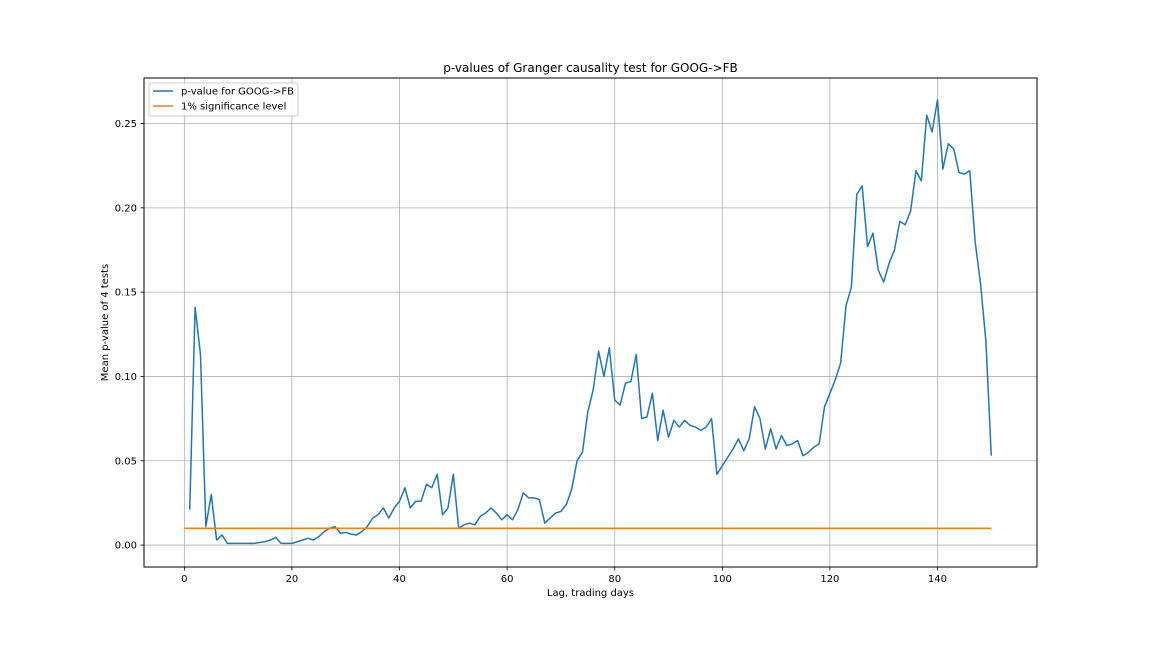 This screenshot has height=648, width=1152. What do you see at coordinates (126, 377) in the screenshot?
I see `y-tick-label: 0.10` at bounding box center [126, 377].